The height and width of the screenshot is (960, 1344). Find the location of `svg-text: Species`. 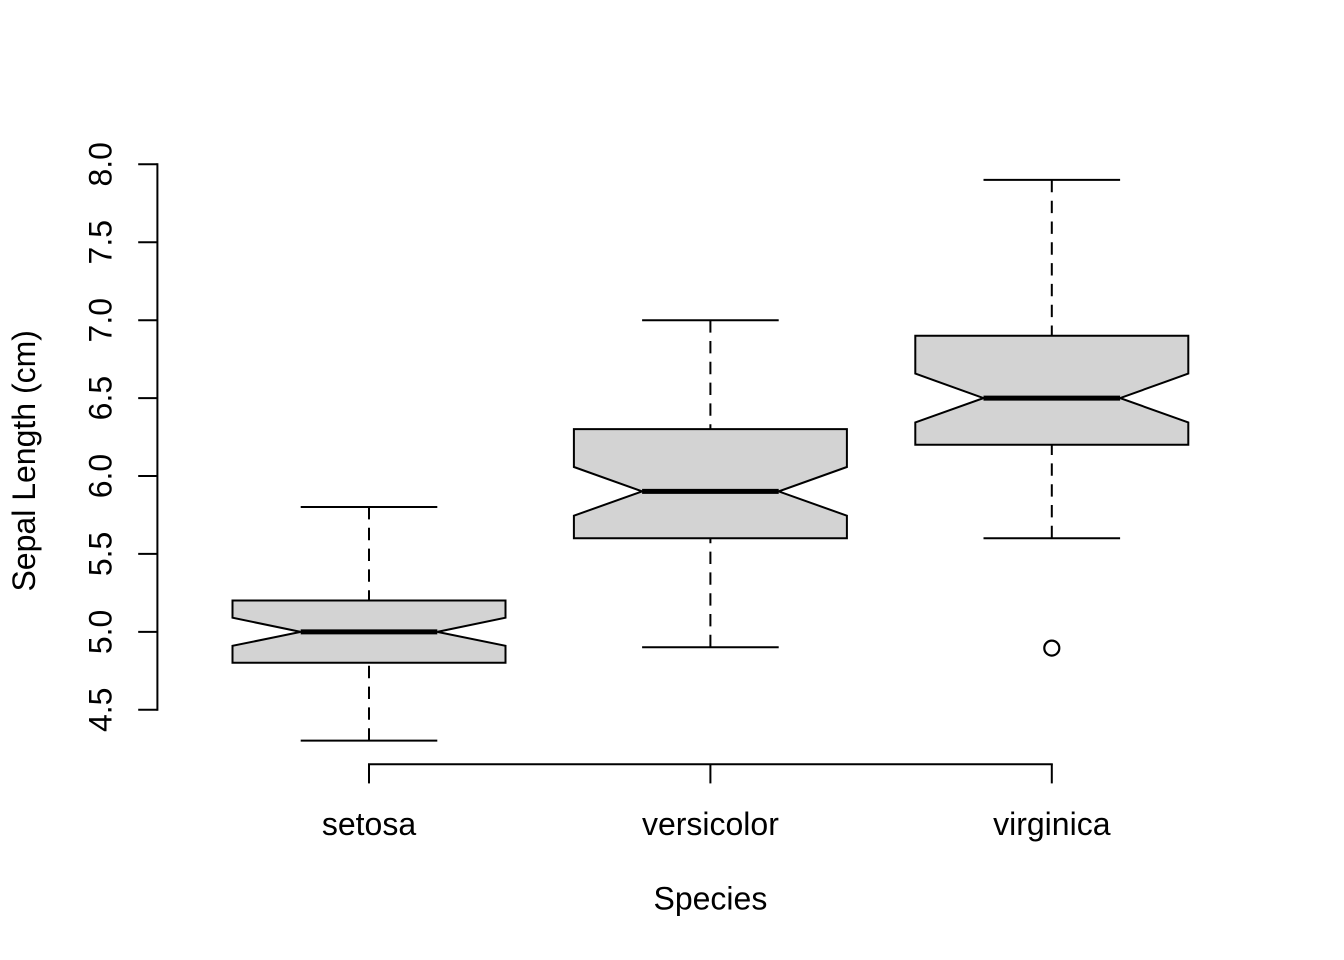

svg-text: Species is located at coordinates (710, 898).